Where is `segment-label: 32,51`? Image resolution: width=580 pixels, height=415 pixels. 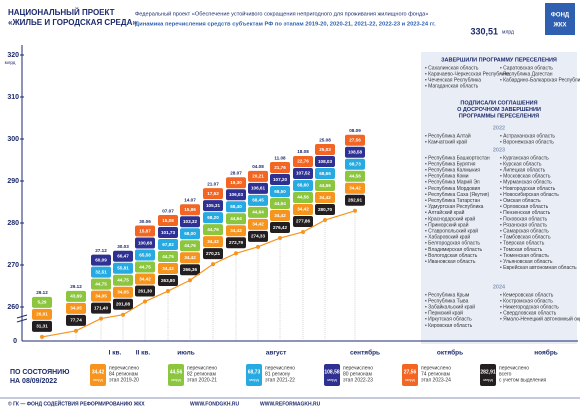
segment-label: 32,51 is located at coordinates (101, 271).